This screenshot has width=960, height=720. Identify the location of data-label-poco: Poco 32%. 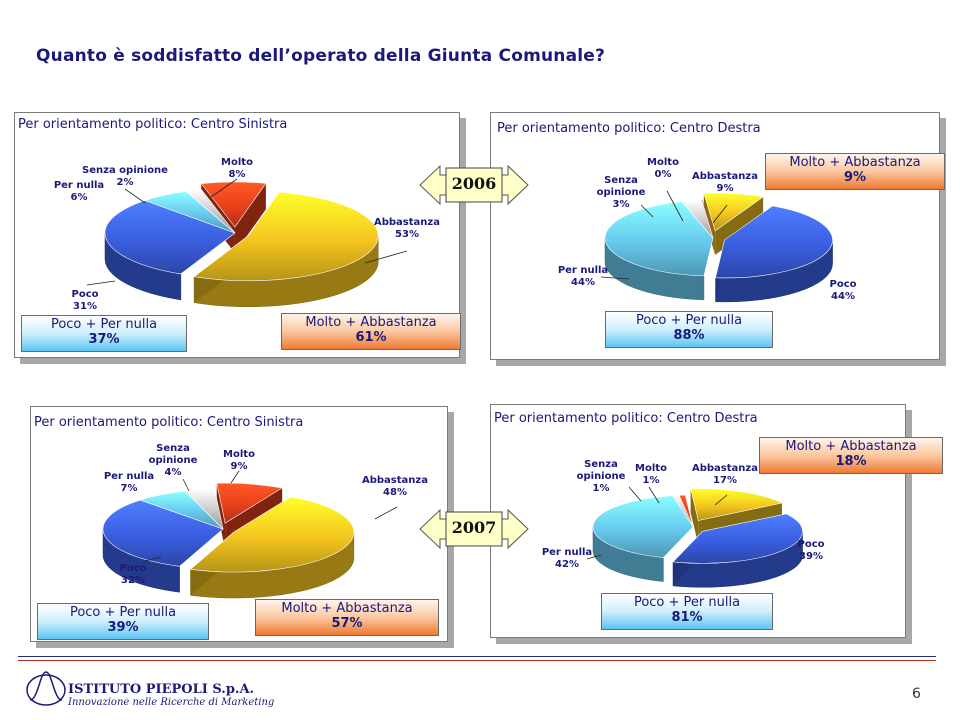
(133, 574).